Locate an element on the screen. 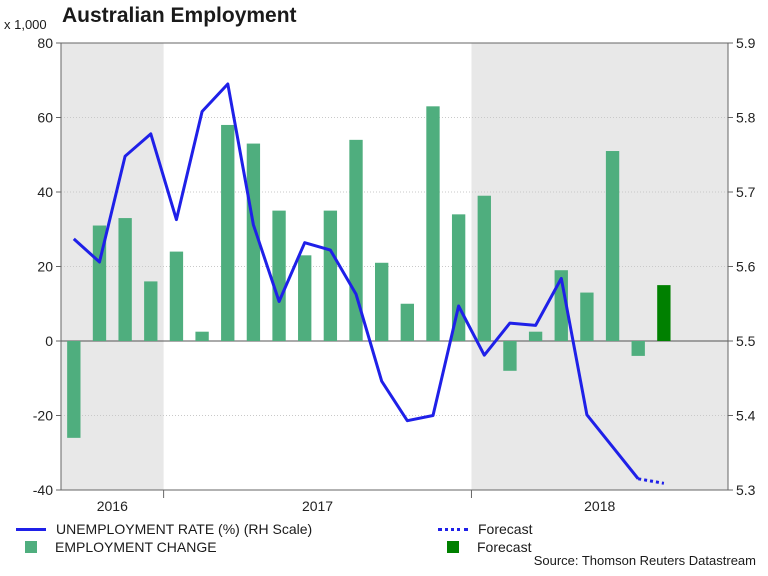 The image size is (768, 576). year-label: 2018 is located at coordinates (599, 506).